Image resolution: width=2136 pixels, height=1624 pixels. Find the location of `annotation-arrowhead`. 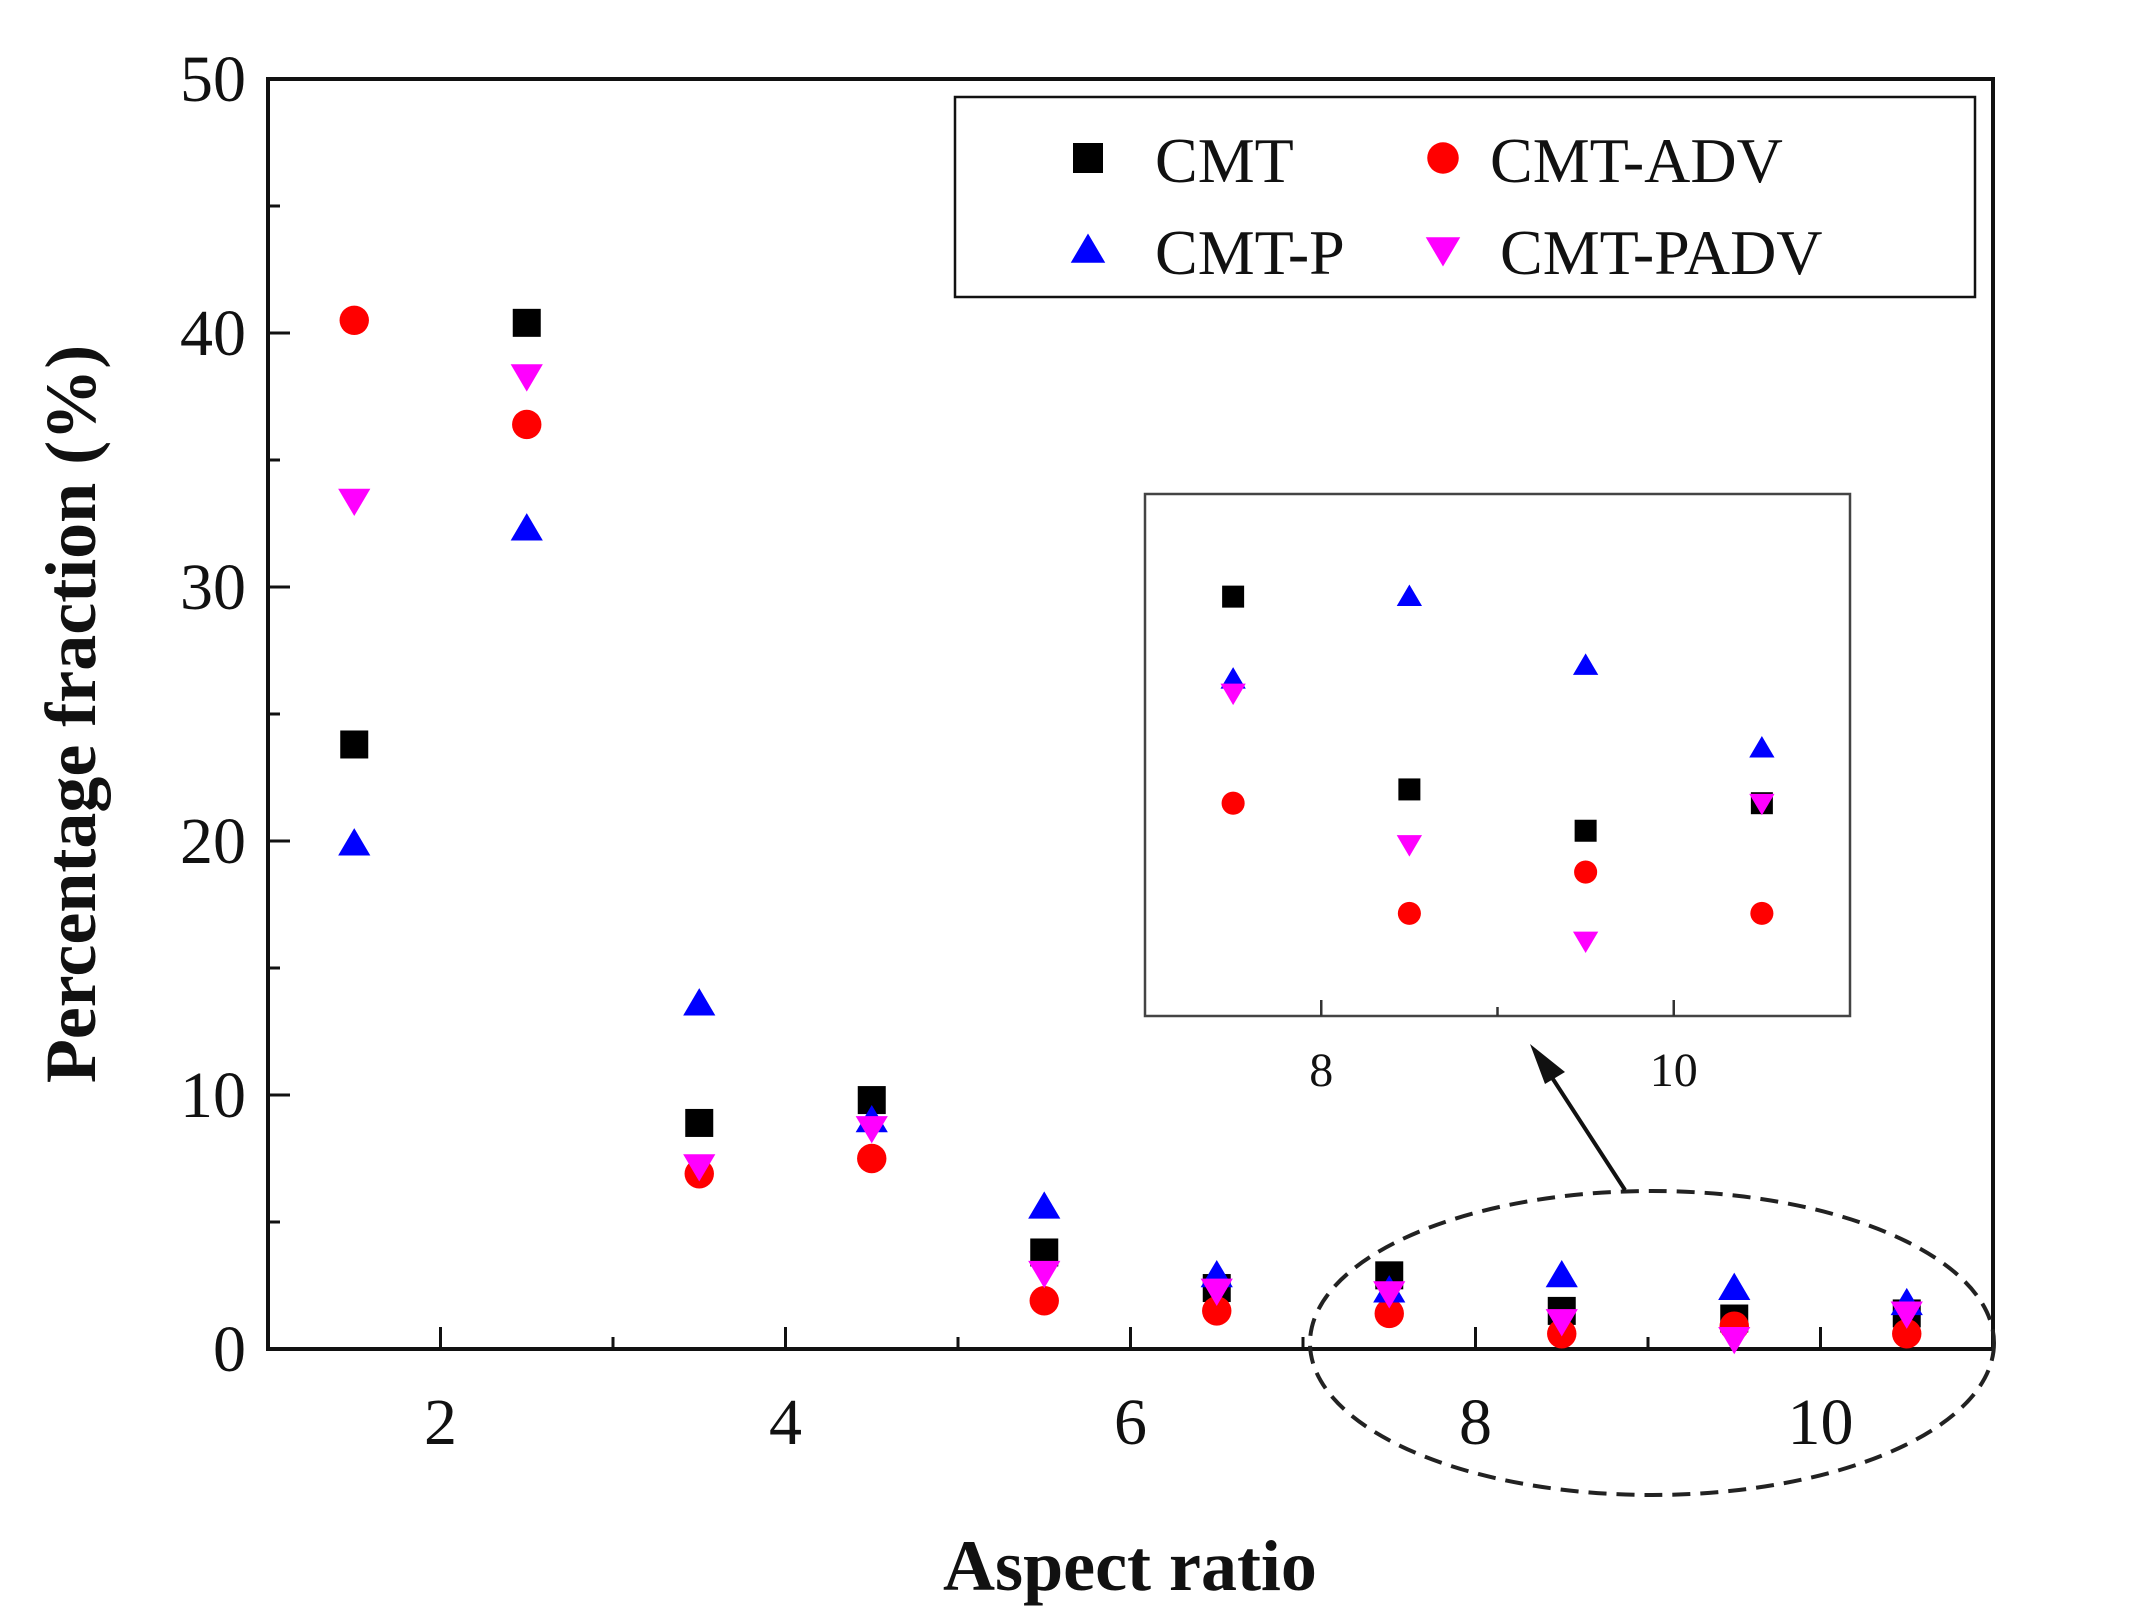

annotation-arrowhead is located at coordinates (1547, 1064).